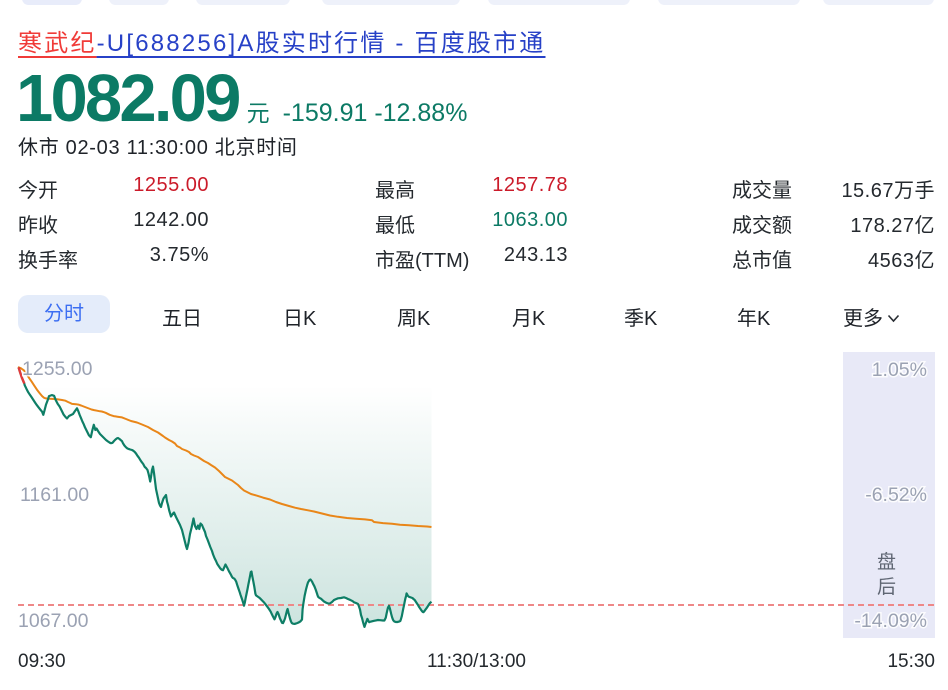 This screenshot has width=948, height=690. I want to click on svg-text: 1.05%, so click(899, 370).